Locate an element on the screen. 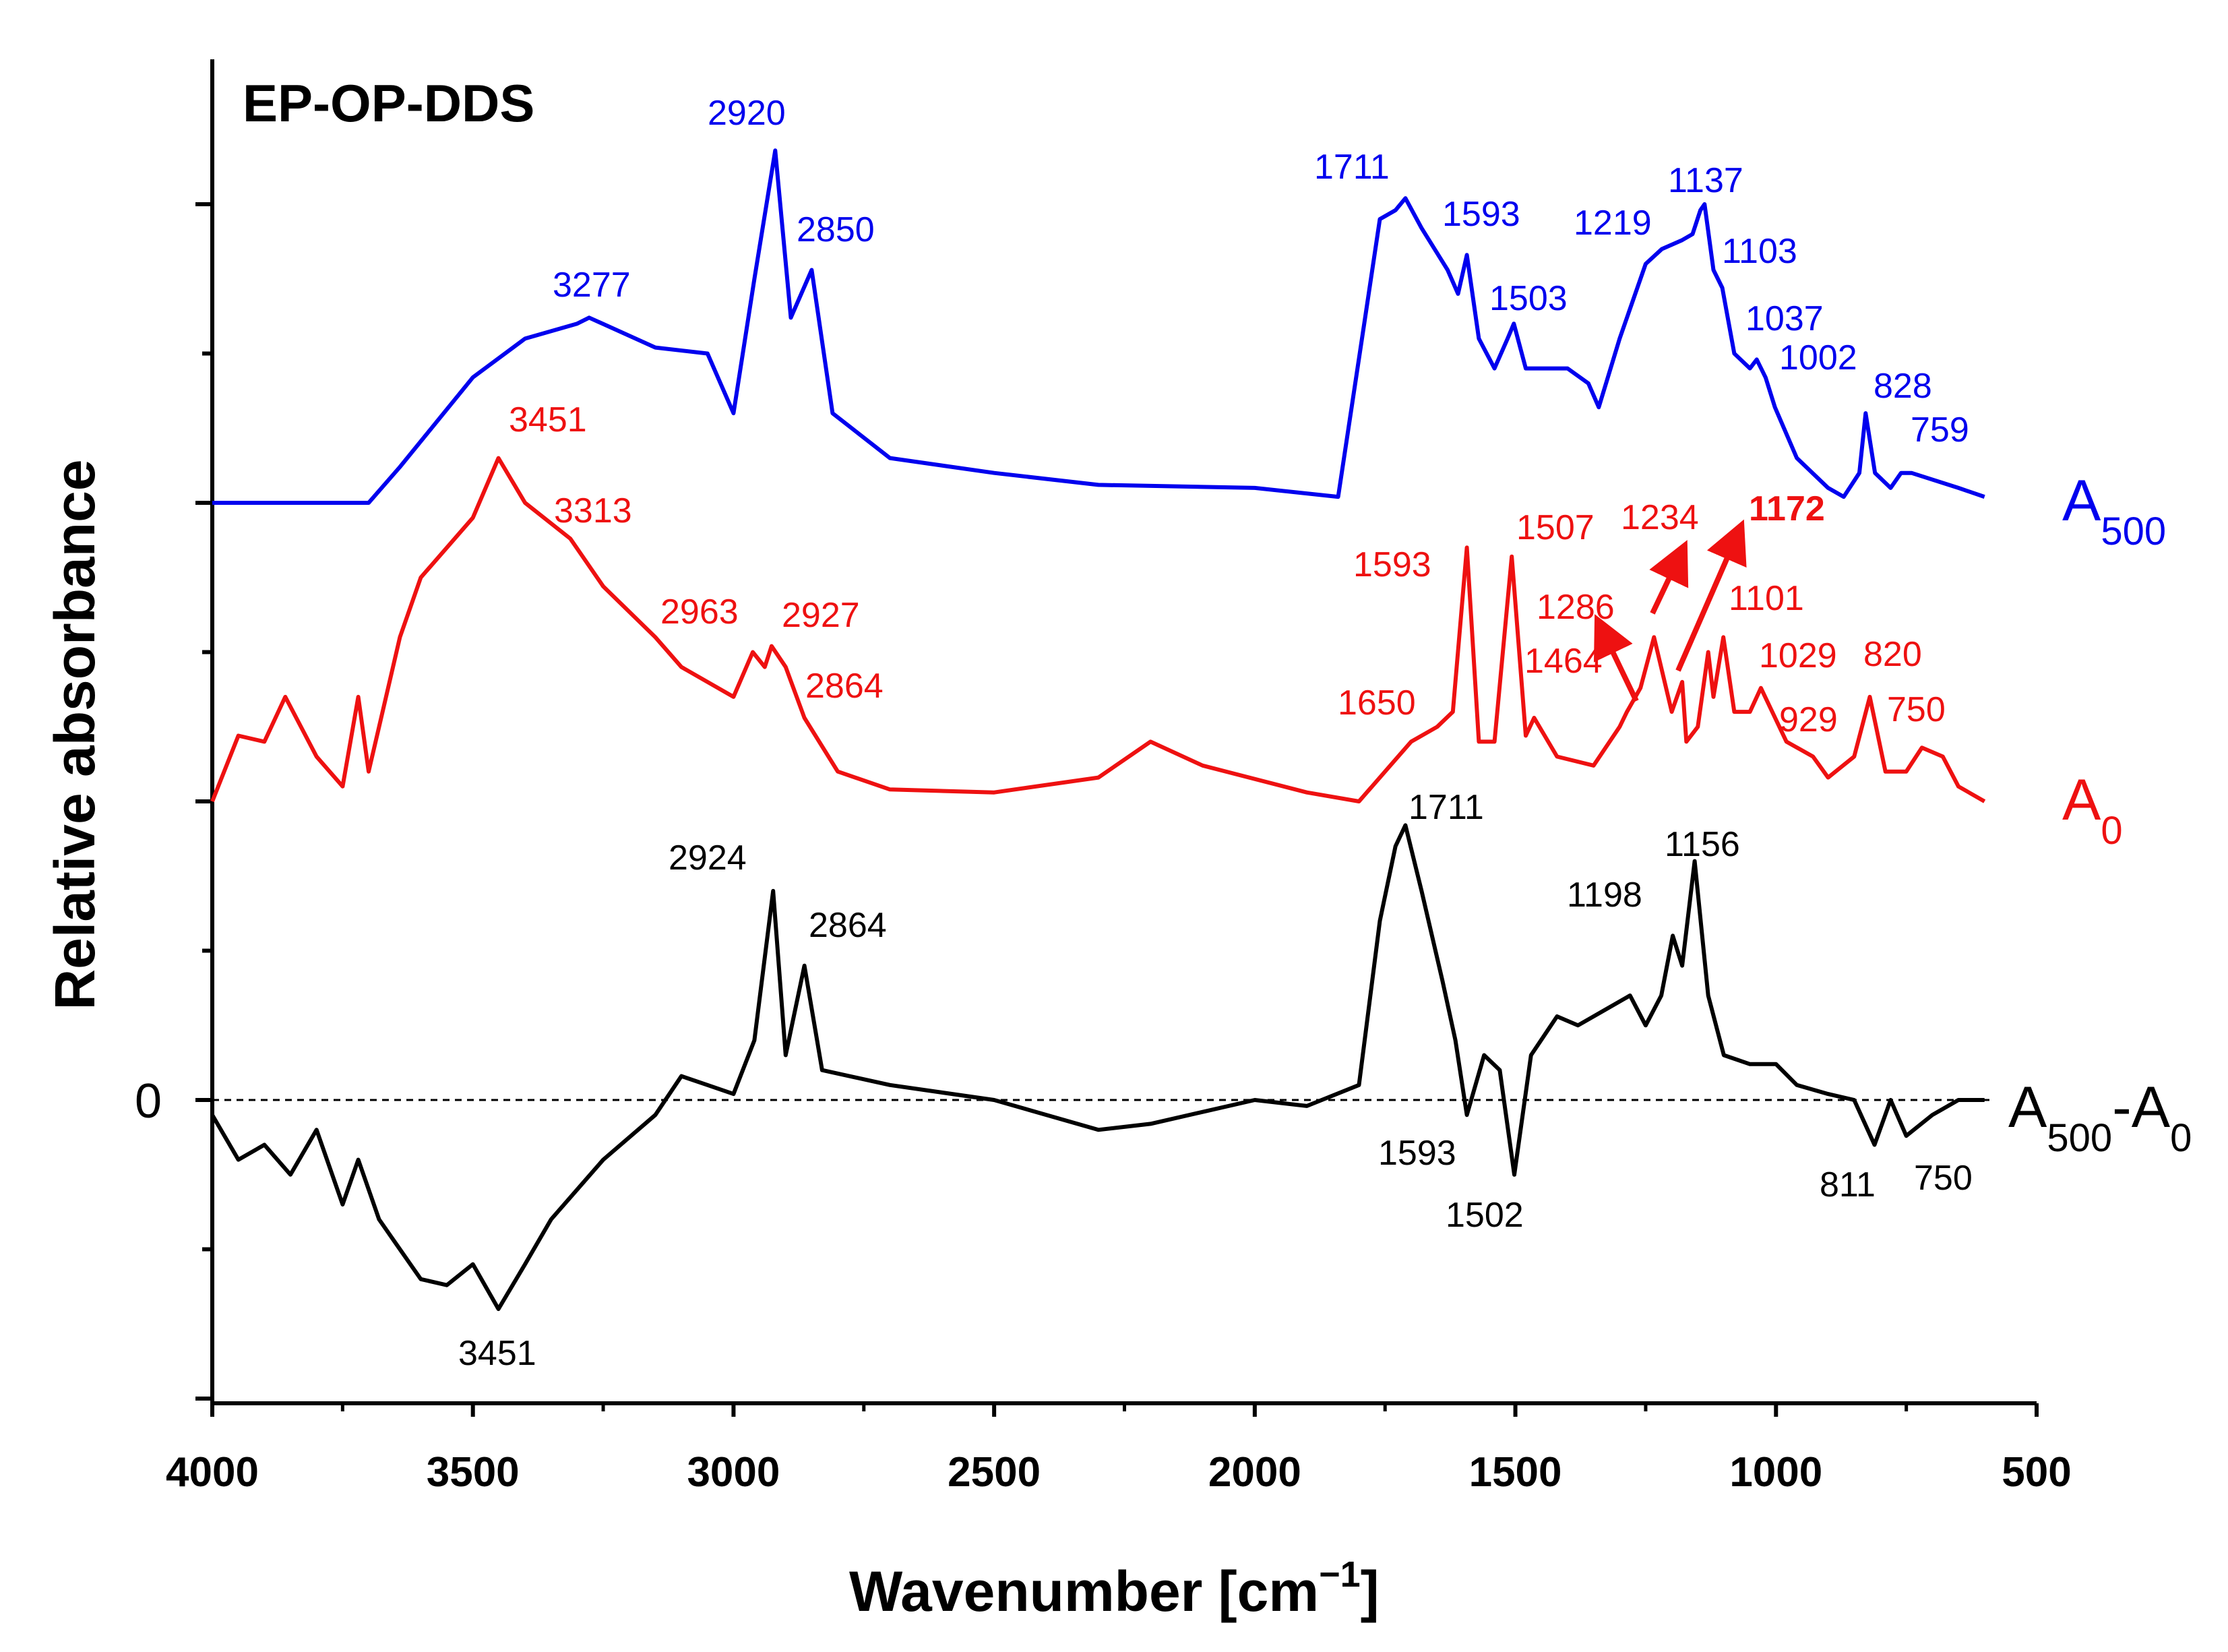 This screenshot has width=2228, height=1652. legend-a500-sub: 500 is located at coordinates (2133, 531).